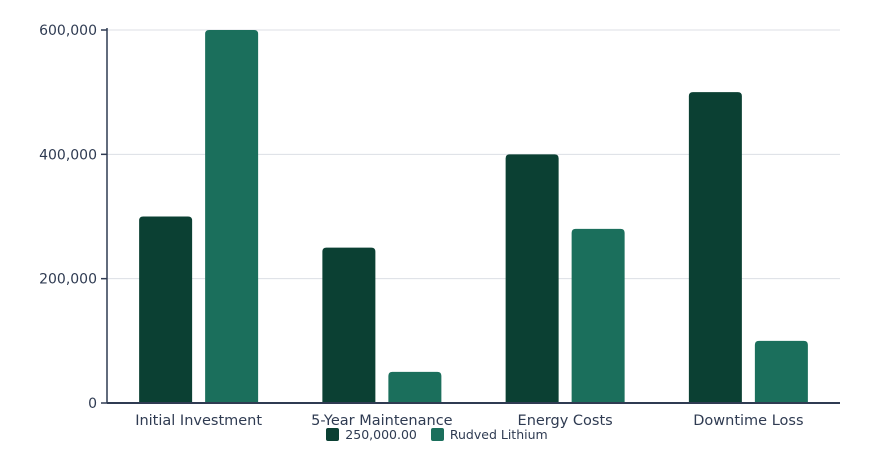 The image size is (874, 453). Describe the element at coordinates (68, 31) in the screenshot. I see `y-tick-label: 600,000` at that location.